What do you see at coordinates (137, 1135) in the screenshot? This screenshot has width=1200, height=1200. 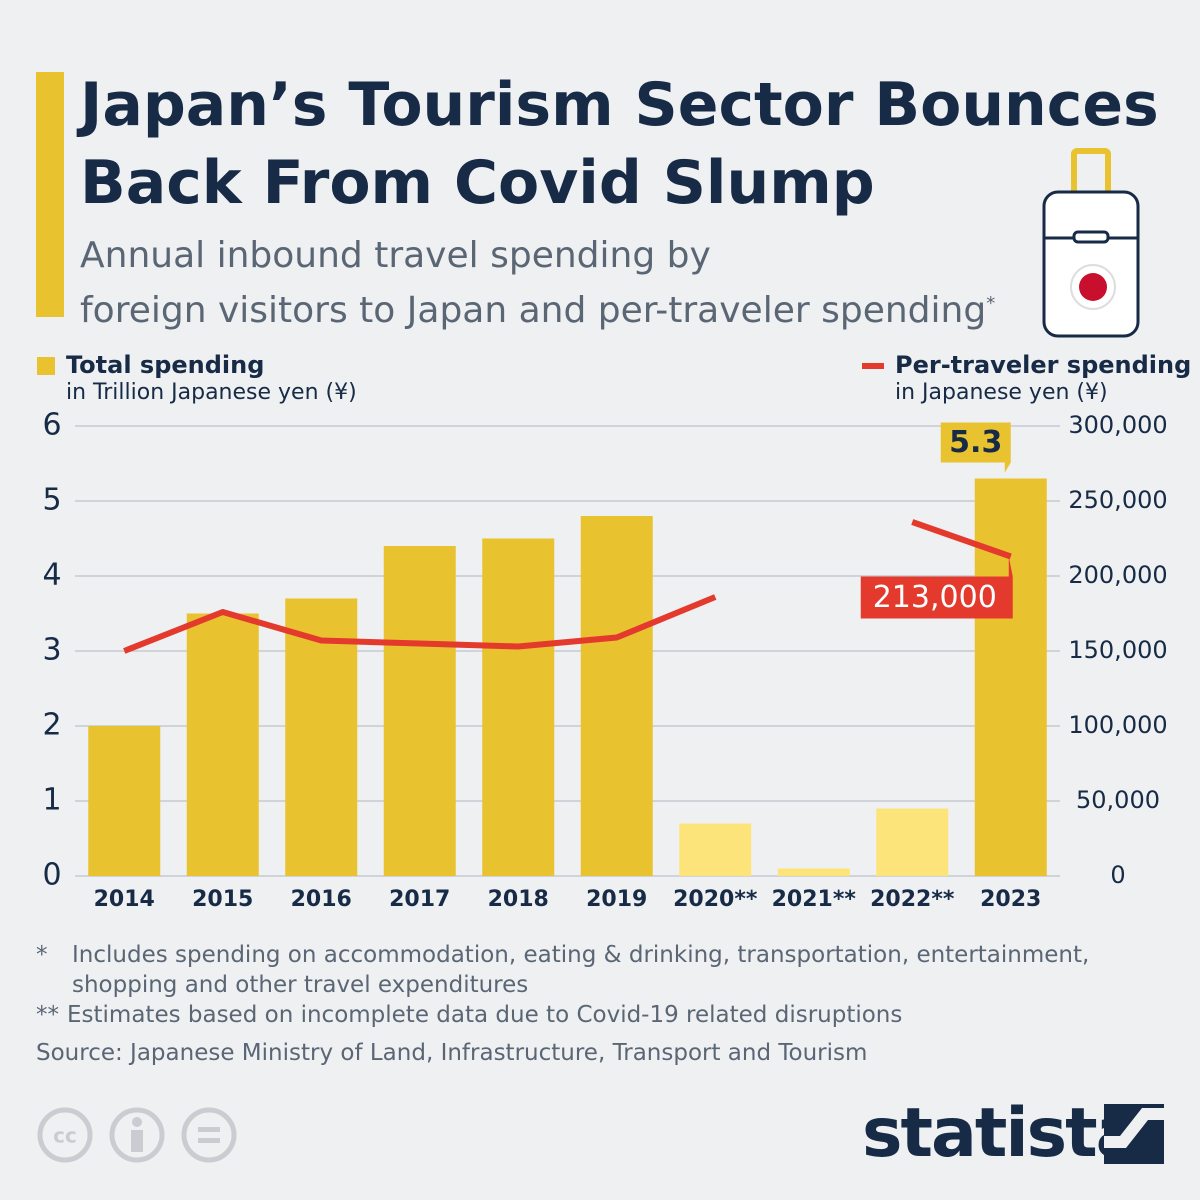 I see `license-icons: cc` at bounding box center [137, 1135].